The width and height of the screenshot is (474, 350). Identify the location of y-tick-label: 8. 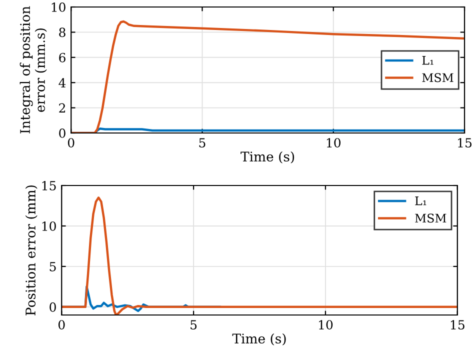
(62, 33).